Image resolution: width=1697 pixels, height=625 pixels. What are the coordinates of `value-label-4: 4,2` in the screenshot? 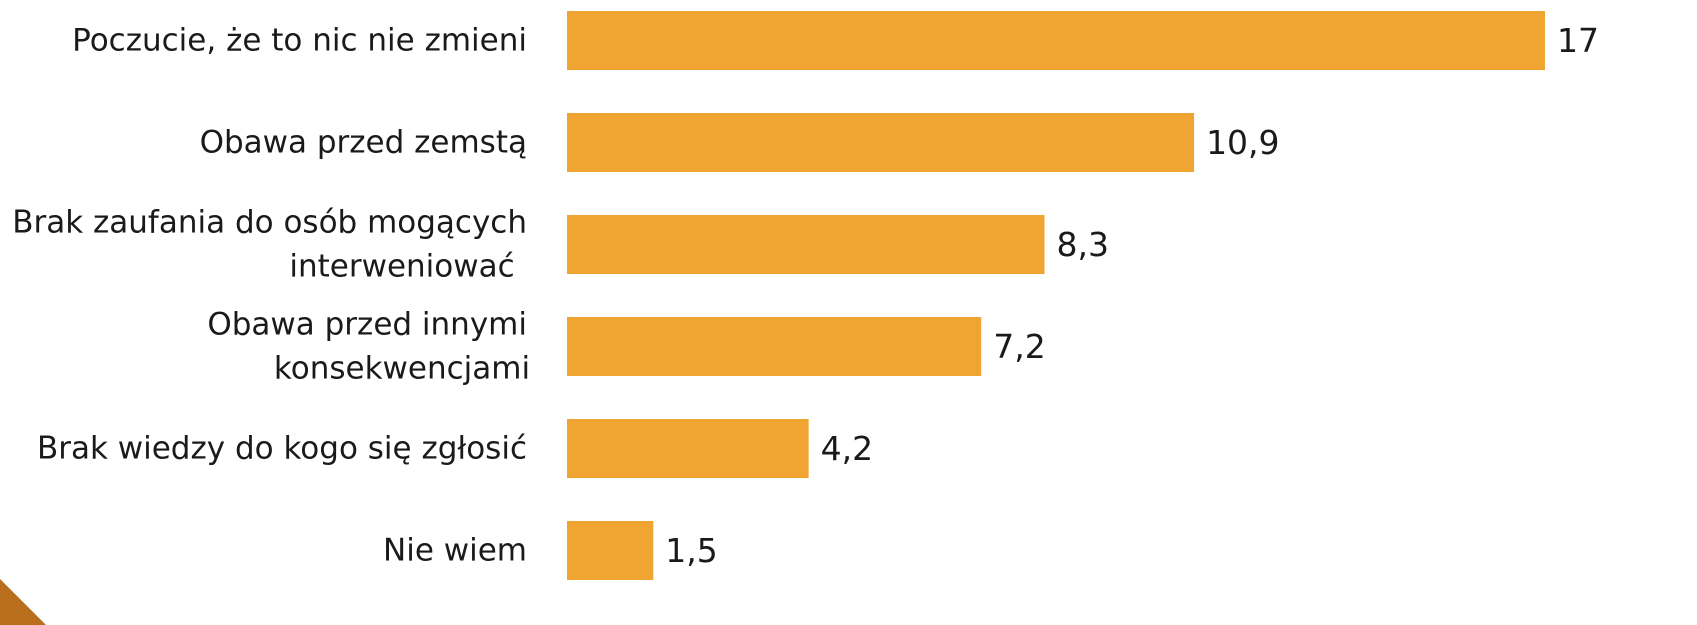 It's located at (847, 448).